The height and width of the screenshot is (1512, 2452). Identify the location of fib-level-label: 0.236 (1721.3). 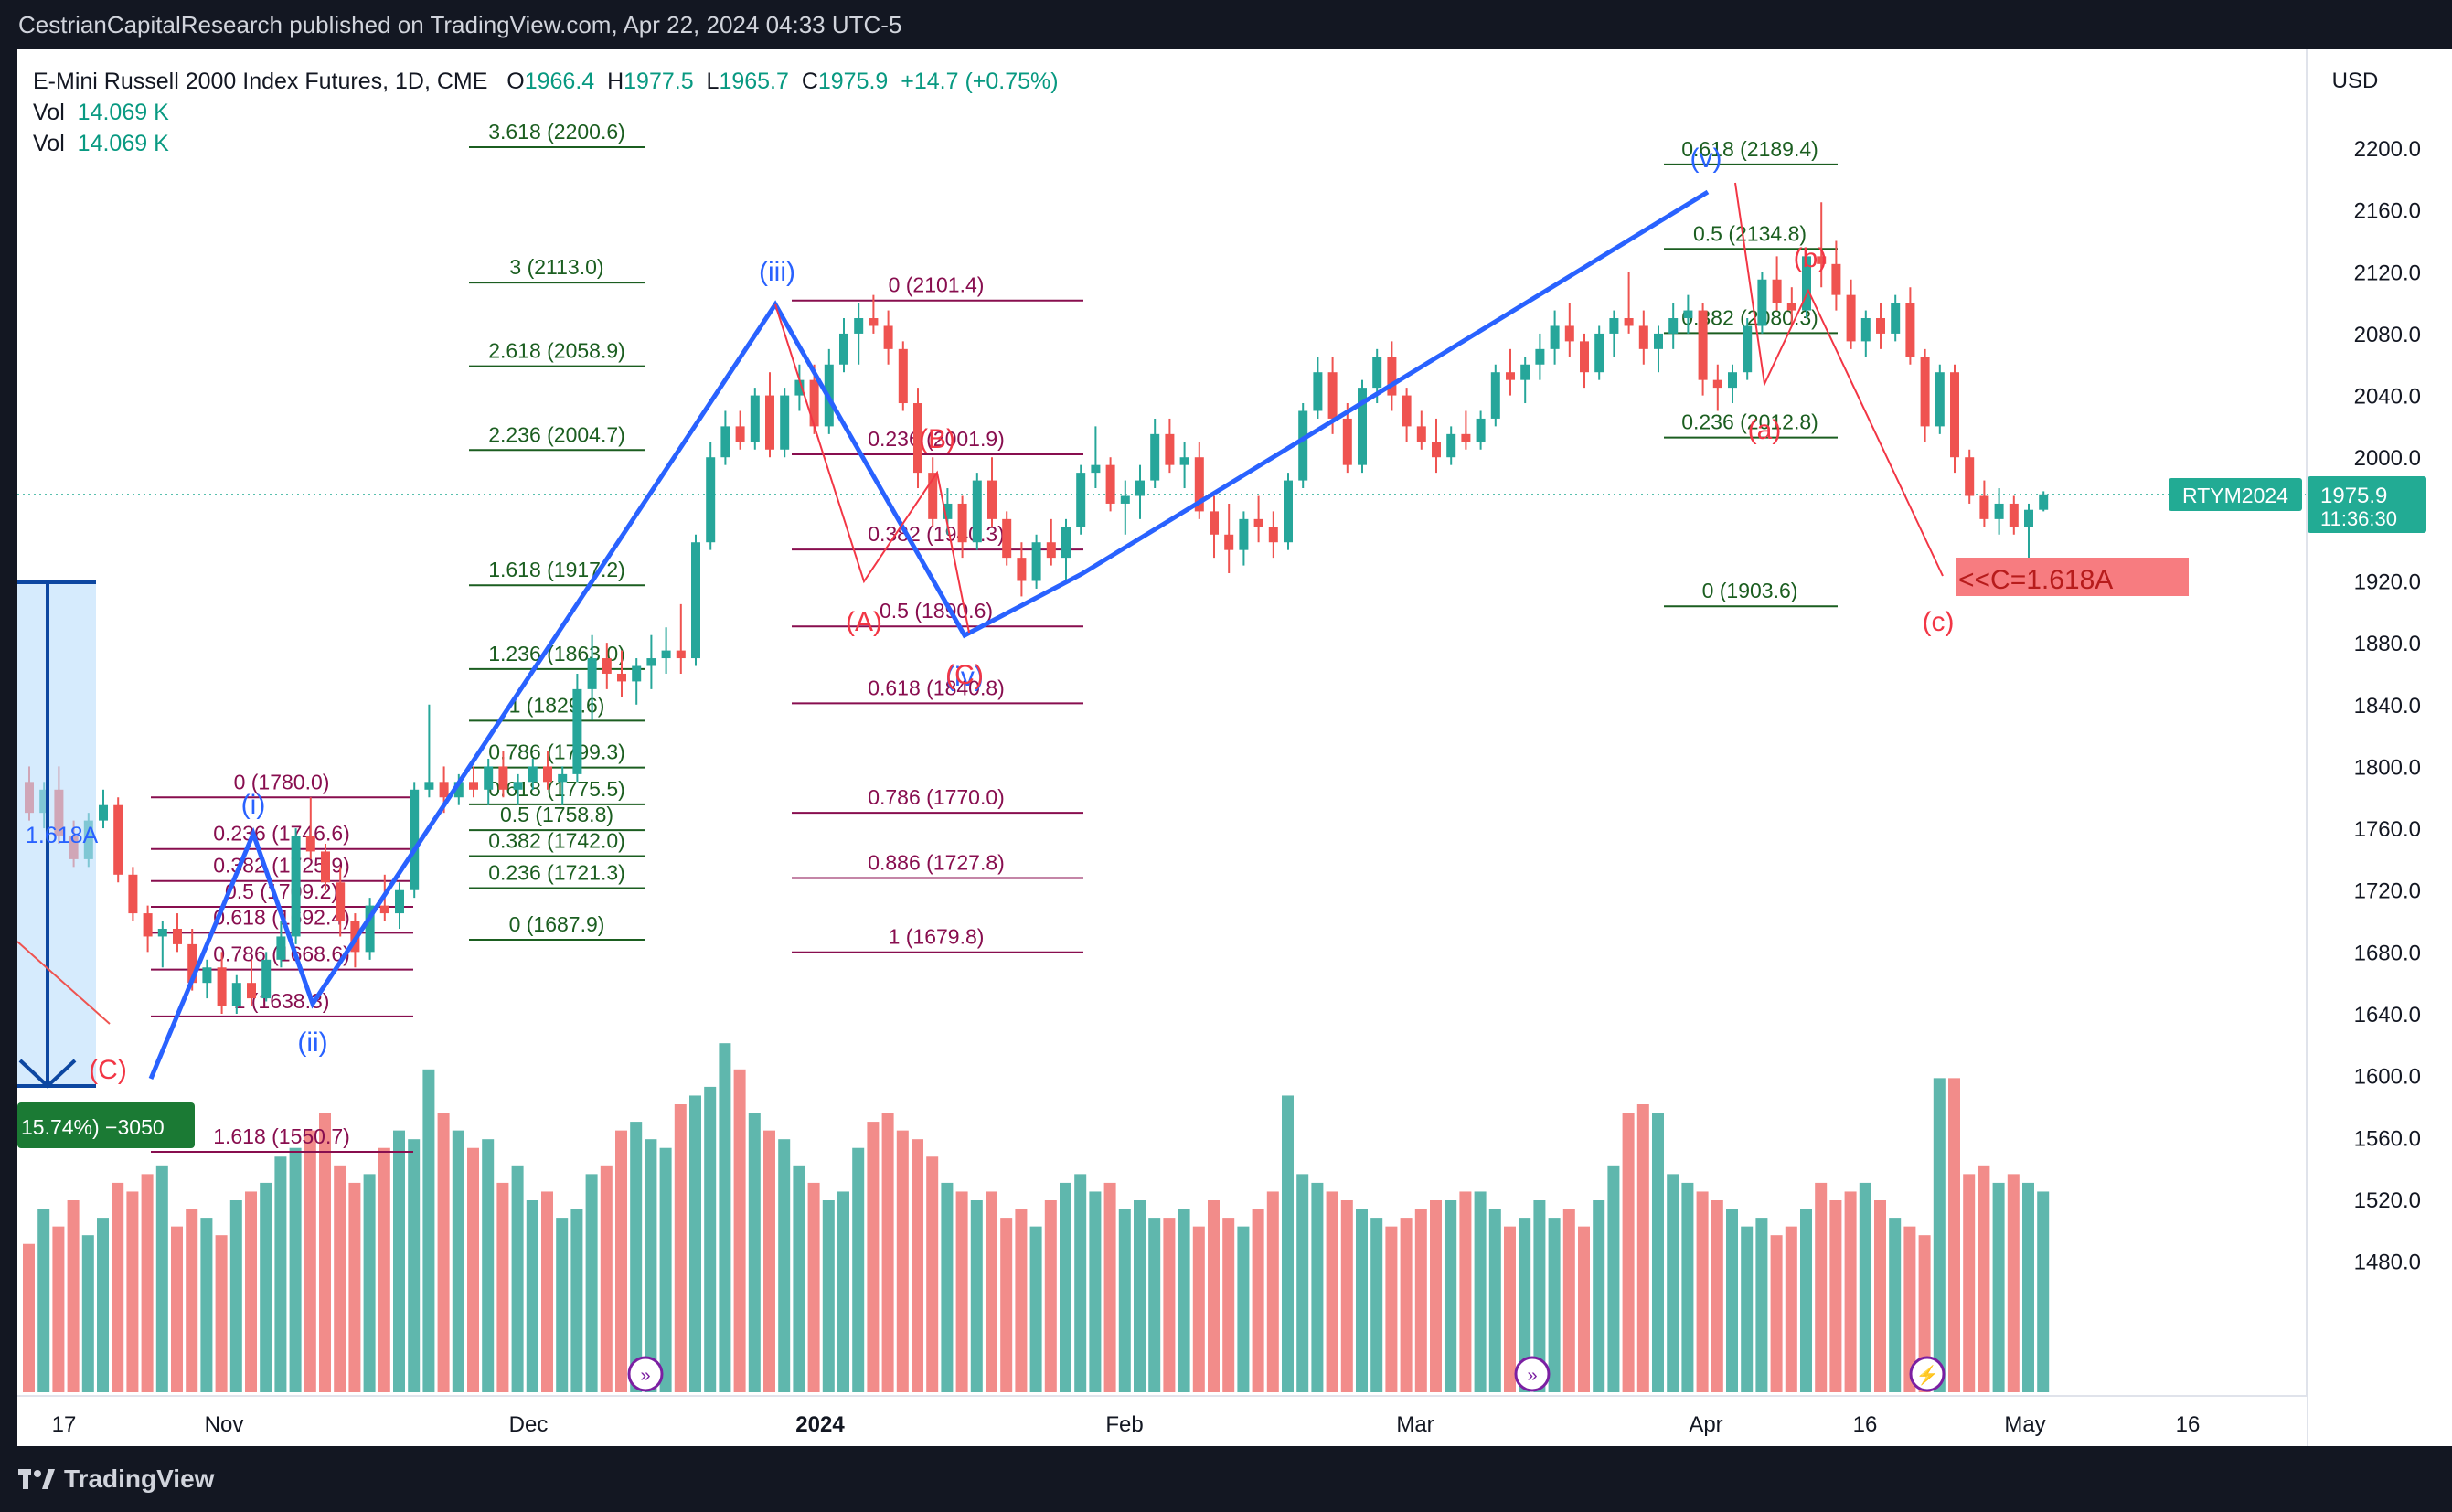
(556, 873).